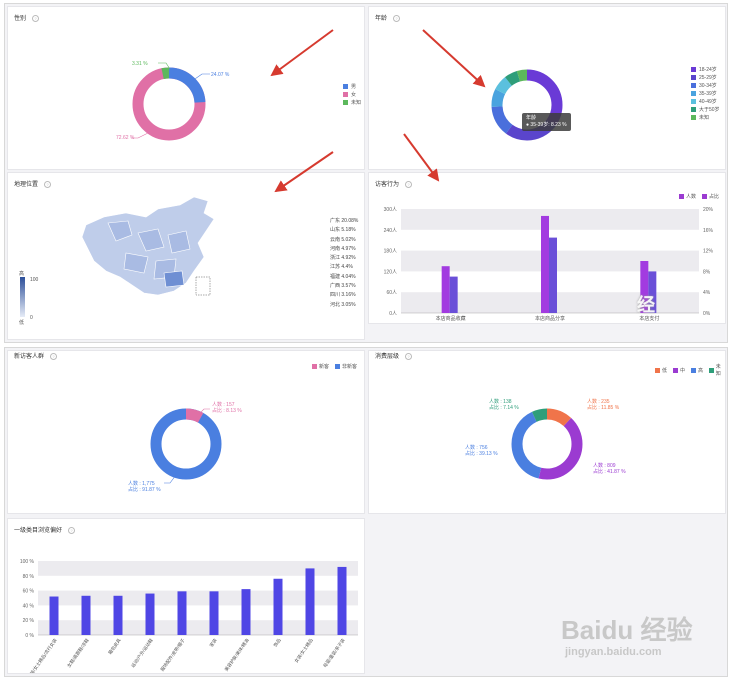 The height and width of the screenshot is (679, 732). Describe the element at coordinates (343, 230) in the screenshot. I see `geo-rank-item: 山东 5.18%` at that location.